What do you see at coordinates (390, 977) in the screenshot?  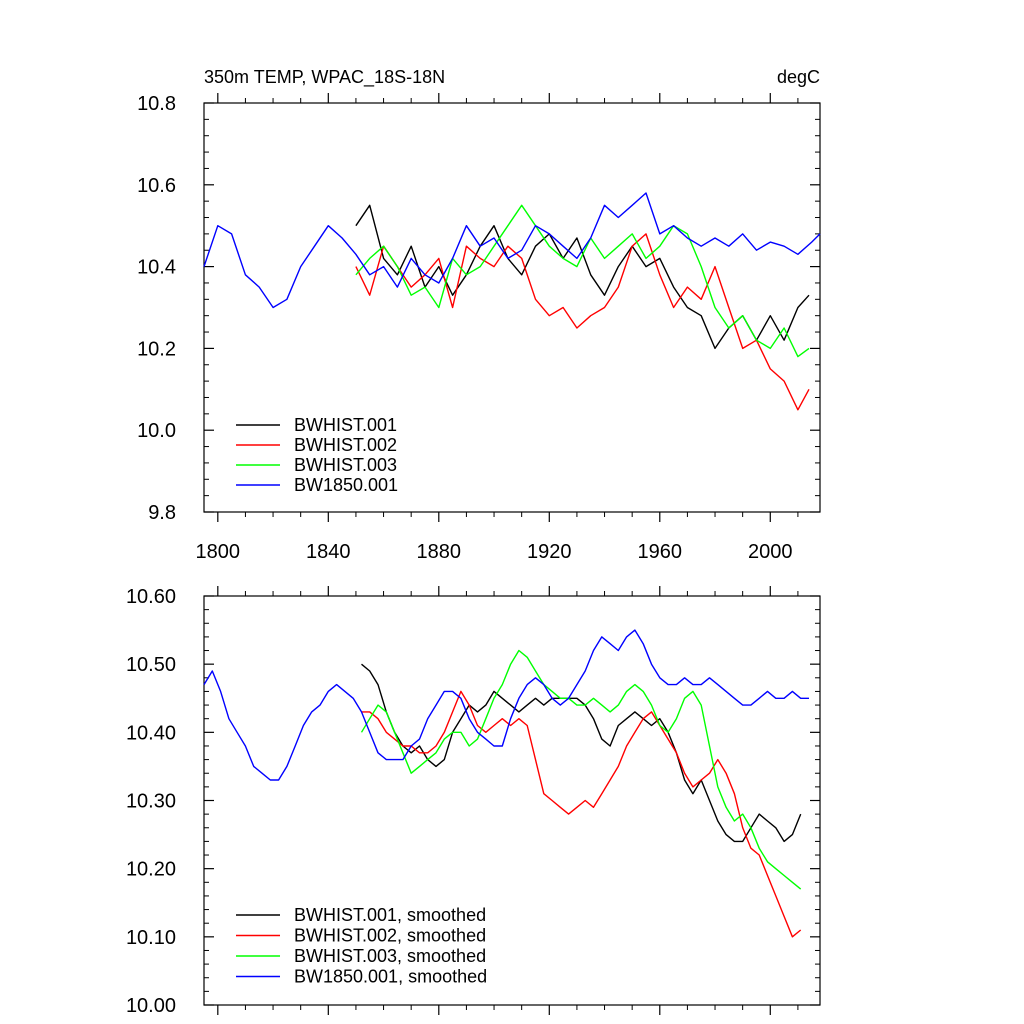 I see `legend-label-4: BW1850.001, smoothed` at bounding box center [390, 977].